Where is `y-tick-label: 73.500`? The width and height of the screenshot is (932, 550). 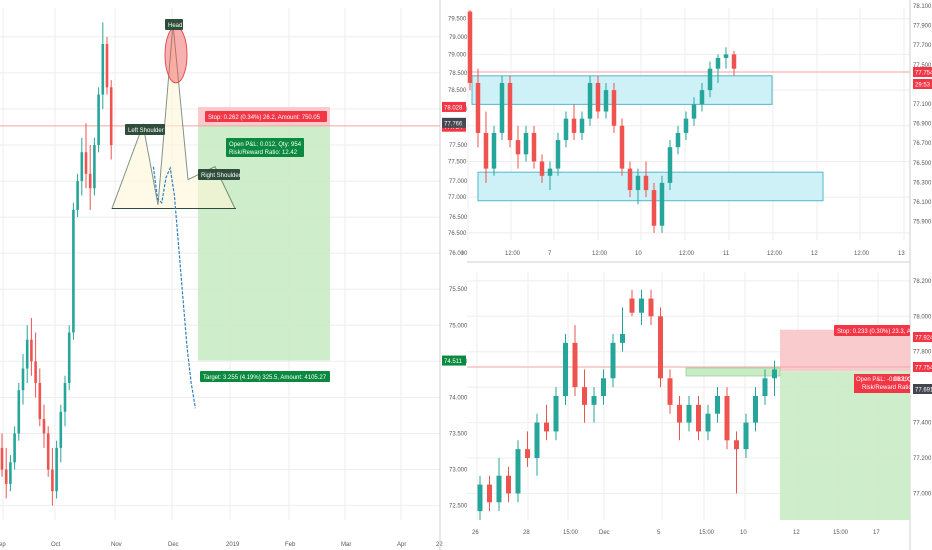
y-tick-label: 73.500 is located at coordinates (458, 434).